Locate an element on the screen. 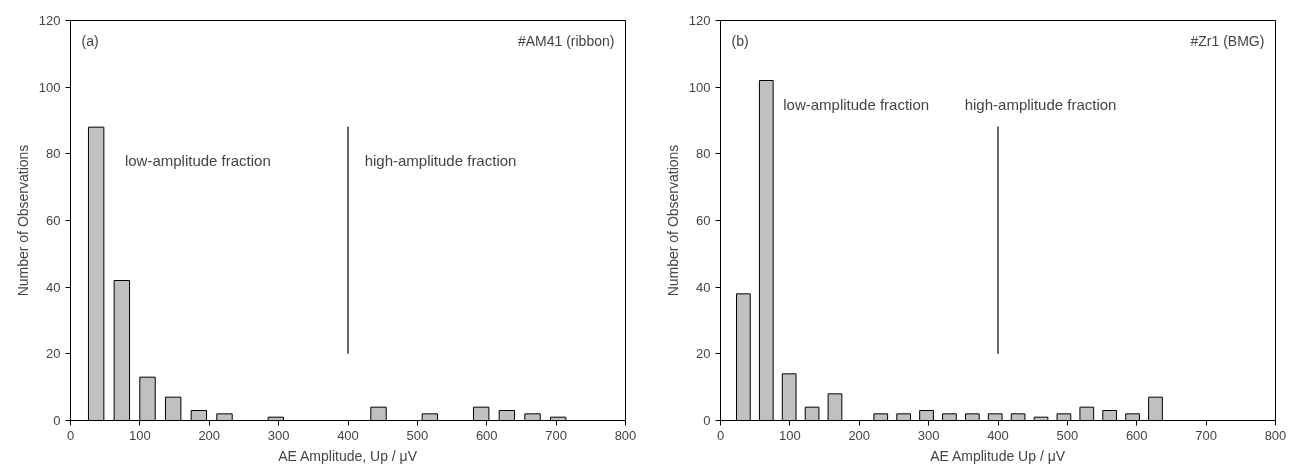 This screenshot has height=471, width=1311. text: #AM41 (ribbon) is located at coordinates (566, 40).